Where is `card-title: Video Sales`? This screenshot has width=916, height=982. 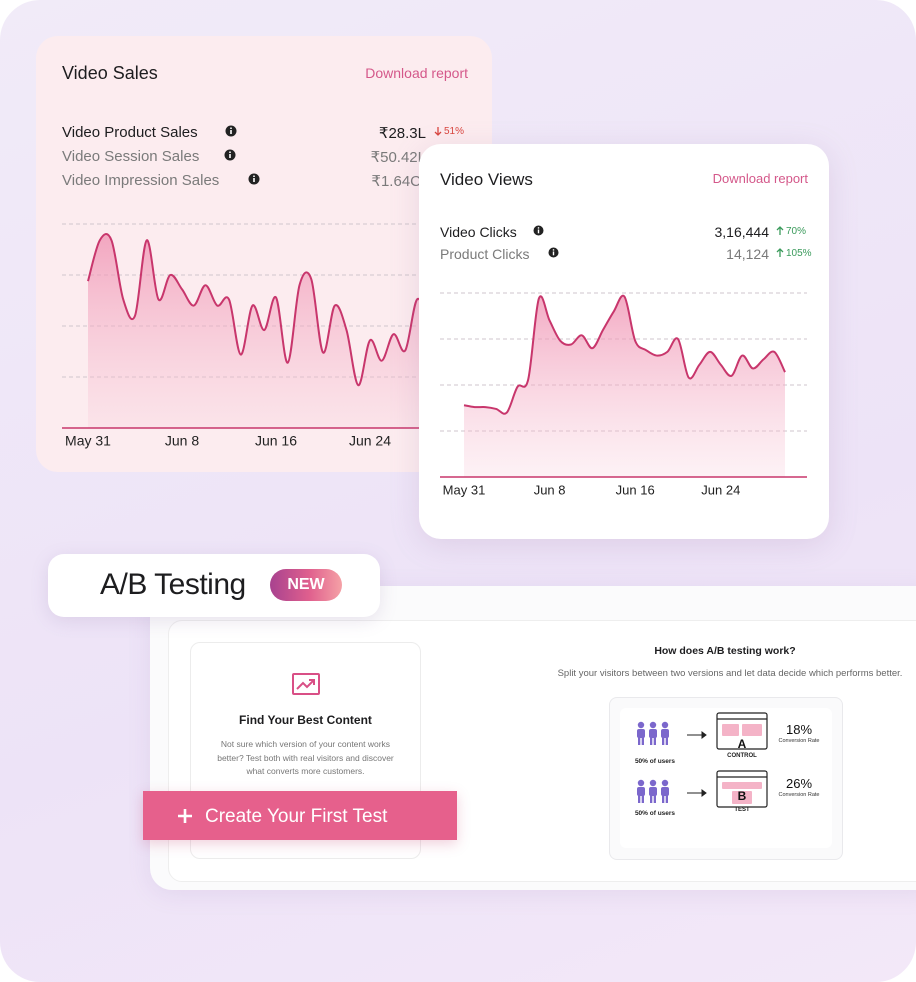 card-title: Video Sales is located at coordinates (110, 73).